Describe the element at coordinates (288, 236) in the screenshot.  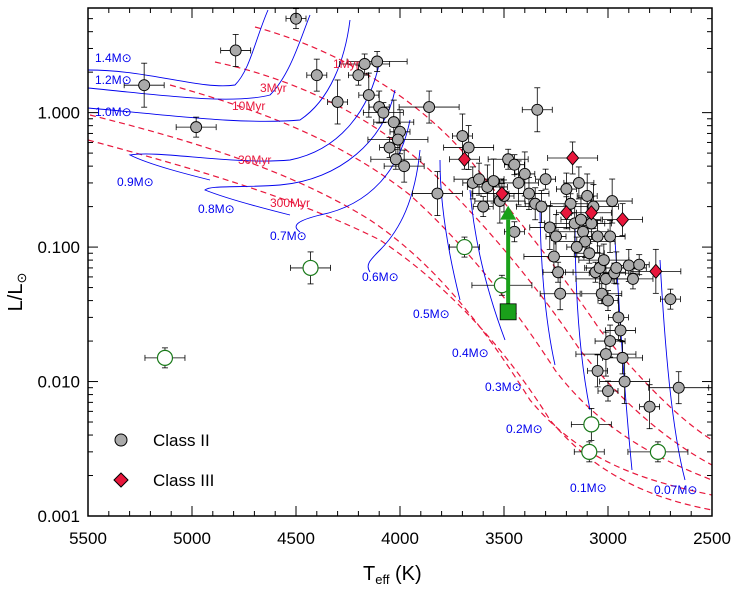
I see `mass-label-0.7: 0.7M⊙` at that location.